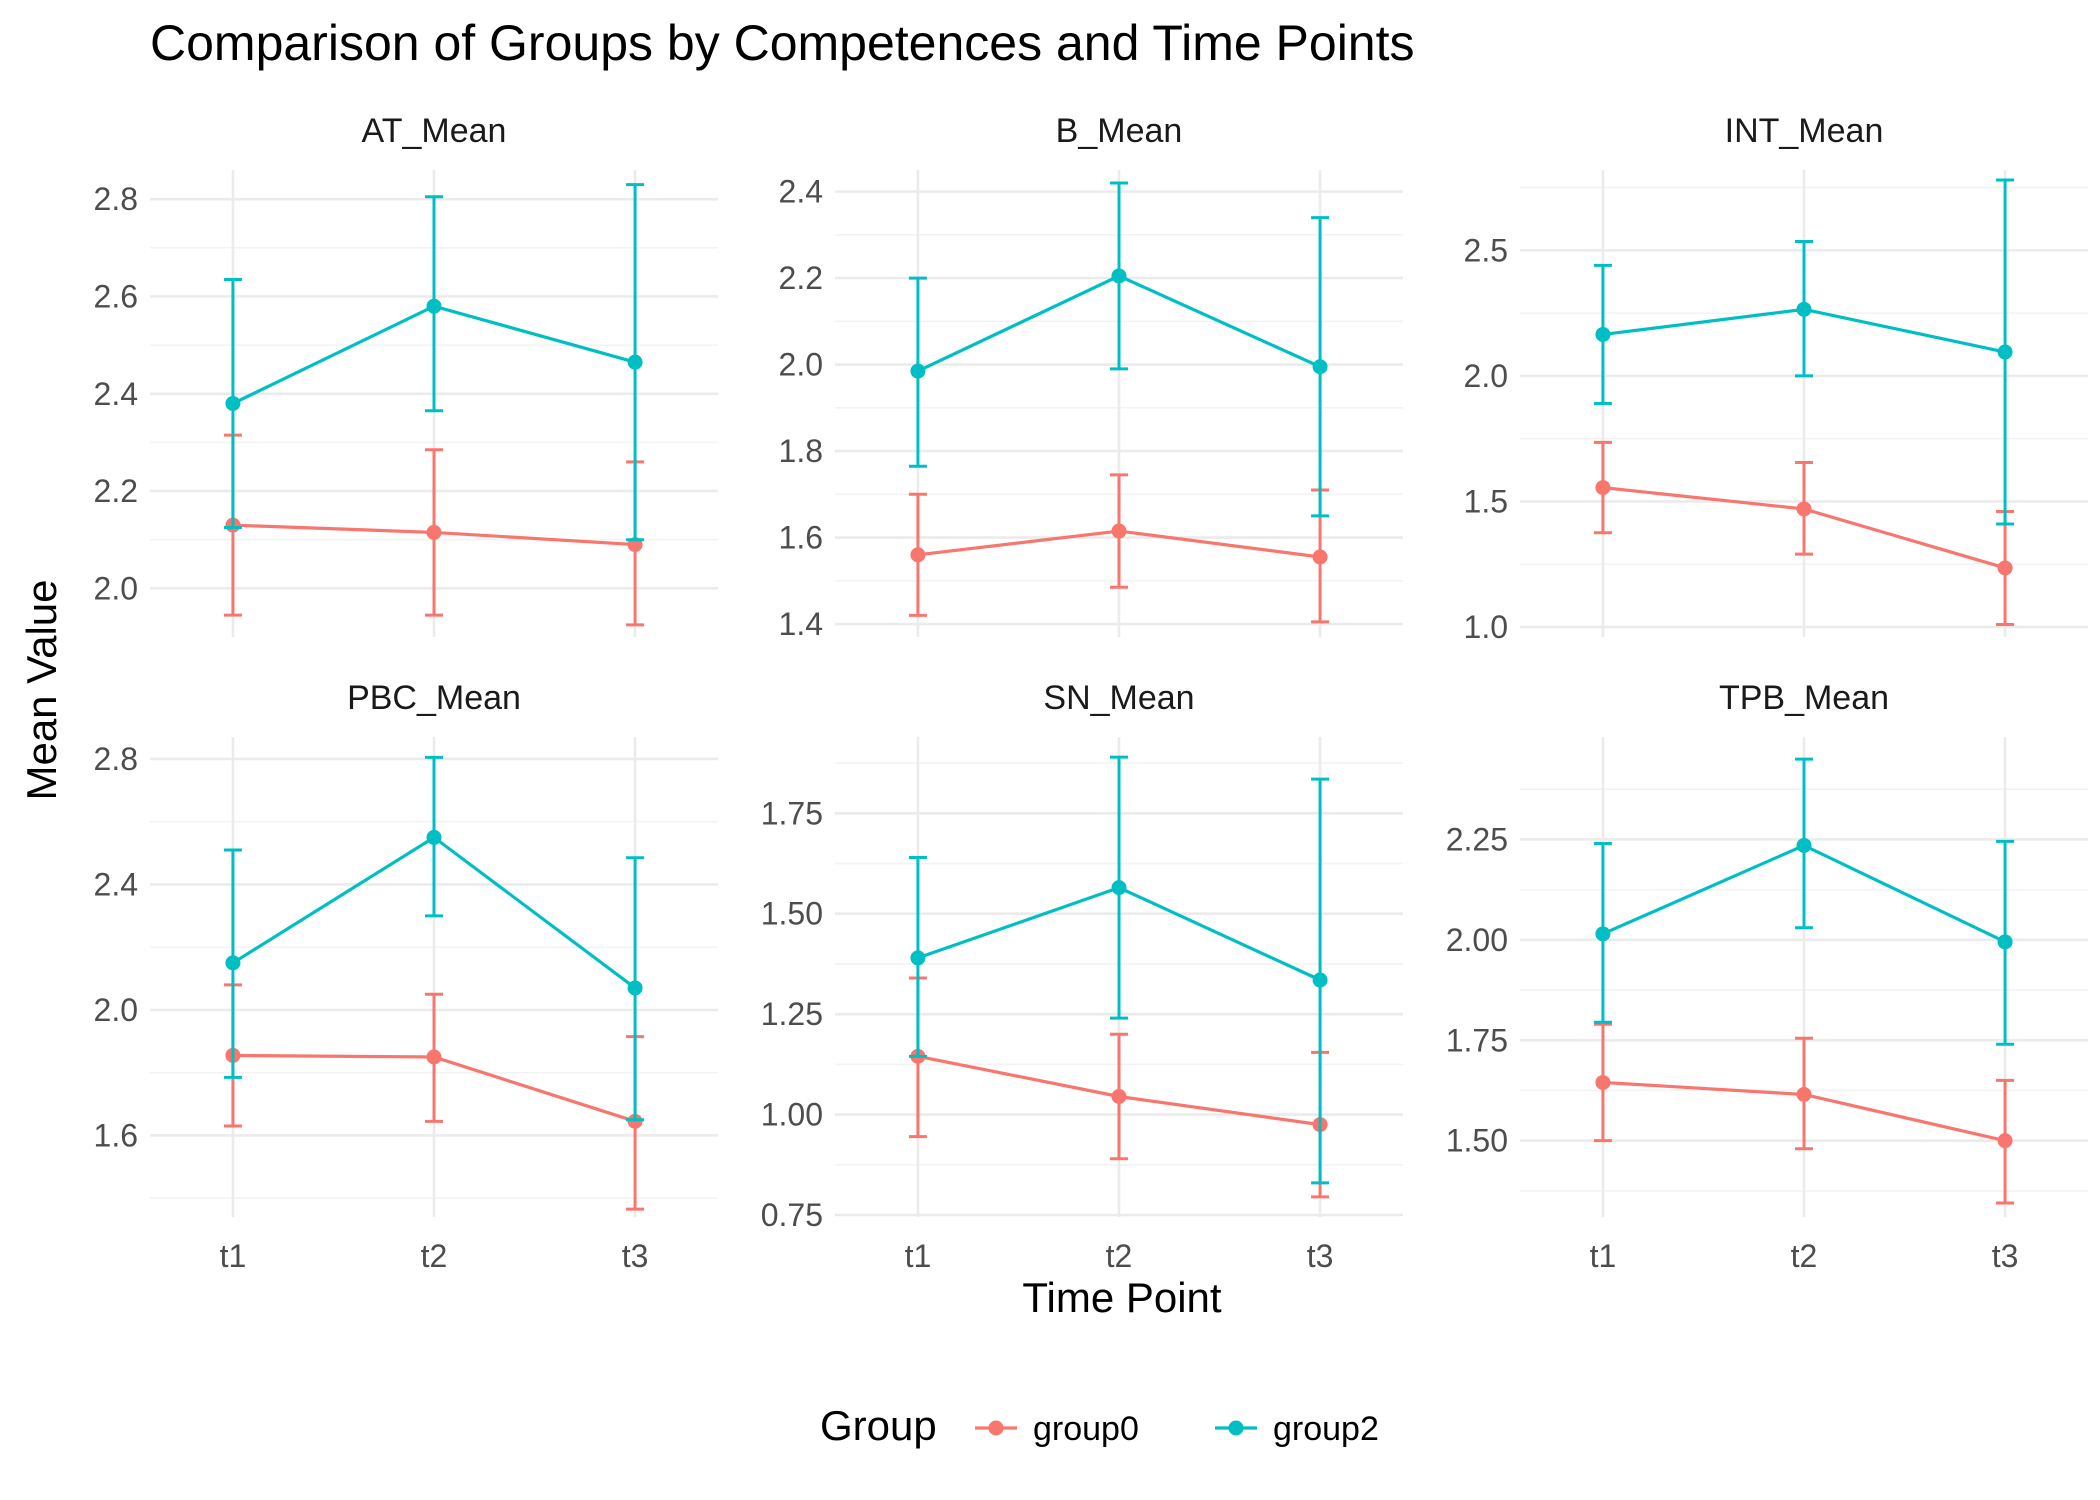  I want to click on legend-title: Group, so click(878, 1425).